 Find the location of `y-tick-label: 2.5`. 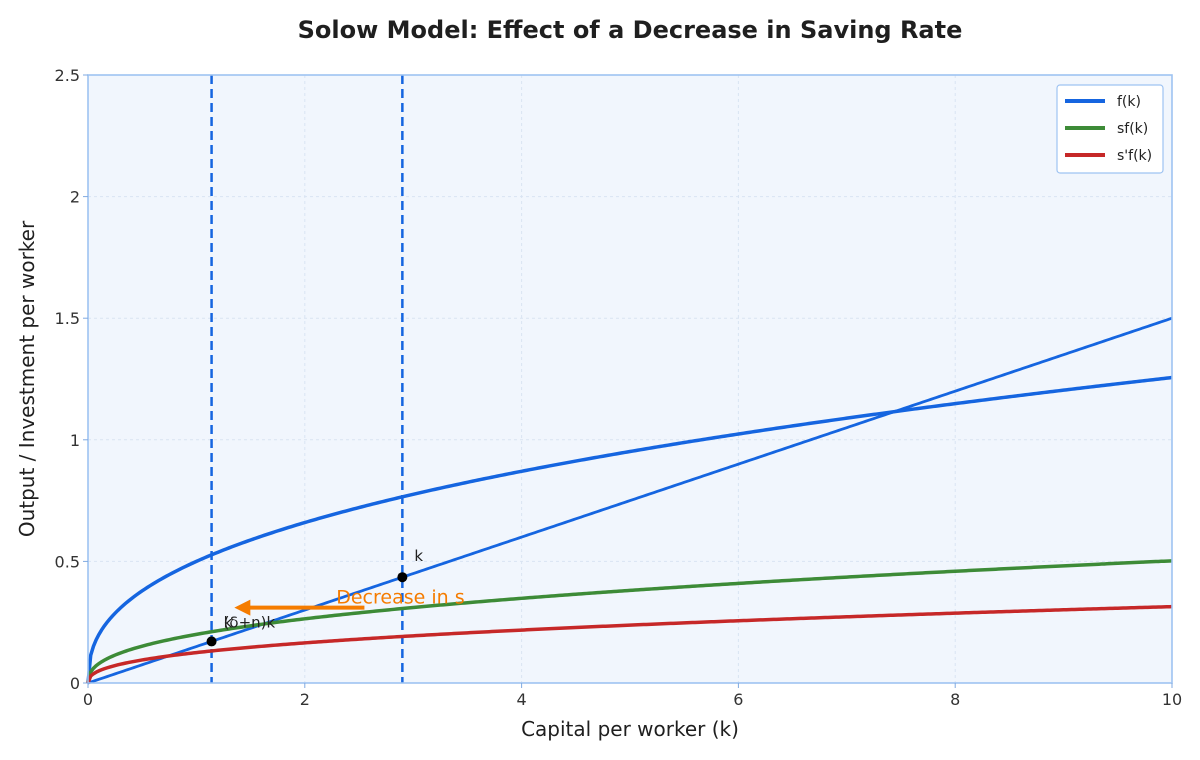

y-tick-label: 2.5 is located at coordinates (67, 75).